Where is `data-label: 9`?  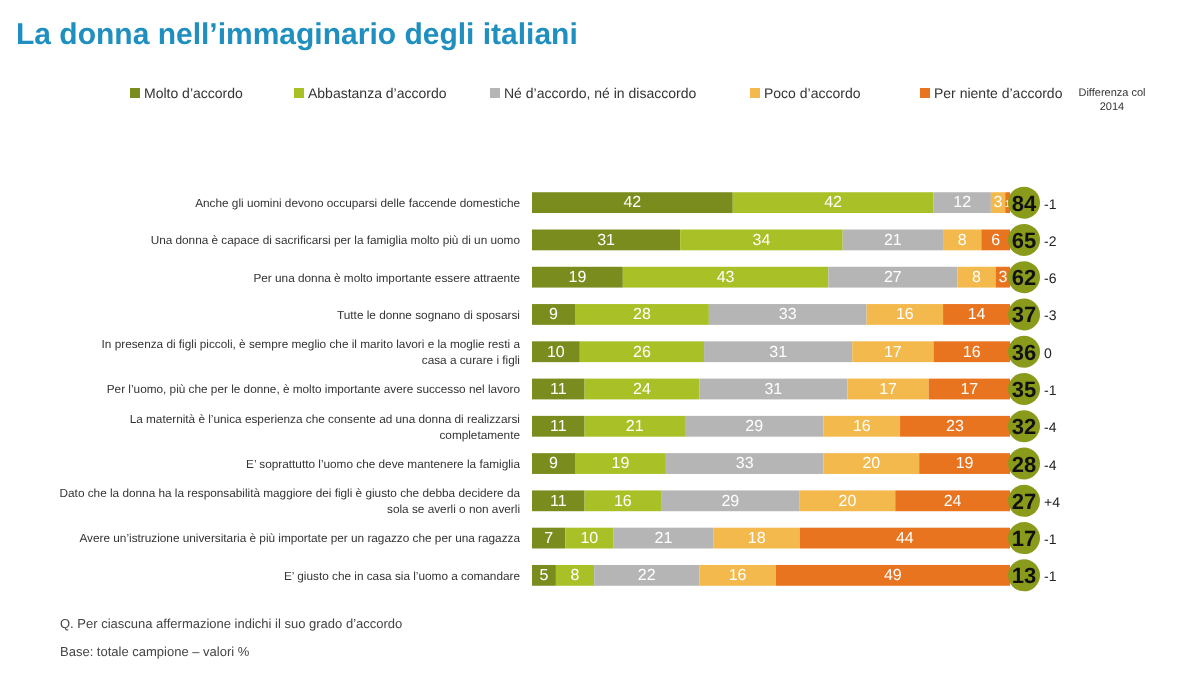 data-label: 9 is located at coordinates (554, 463).